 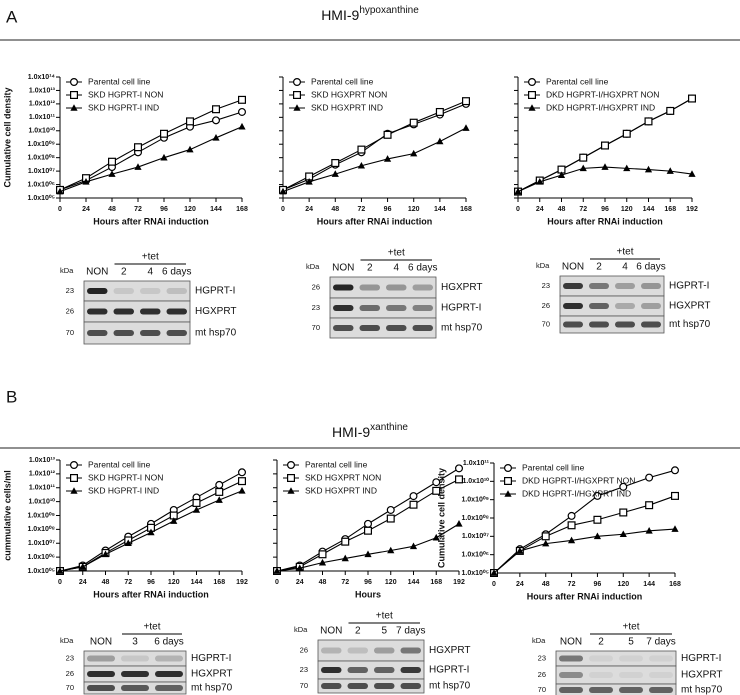 I want to click on x-tick-label: 168, so click(x=466, y=209).